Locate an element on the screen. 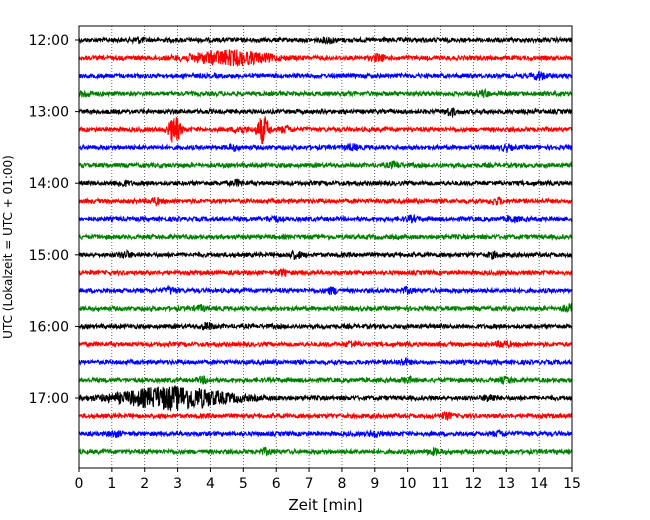  x-tick-label: 6 is located at coordinates (276, 484).